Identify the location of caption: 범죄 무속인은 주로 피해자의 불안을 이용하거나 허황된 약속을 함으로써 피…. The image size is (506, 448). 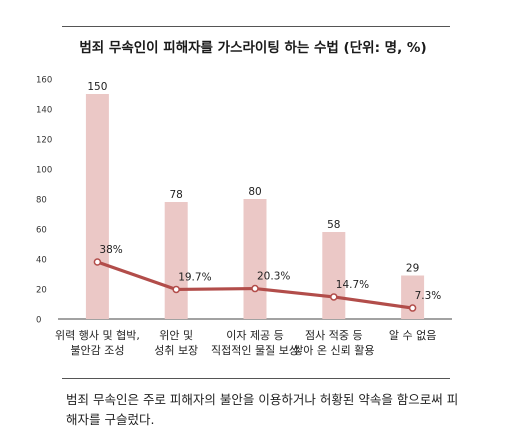
(262, 409).